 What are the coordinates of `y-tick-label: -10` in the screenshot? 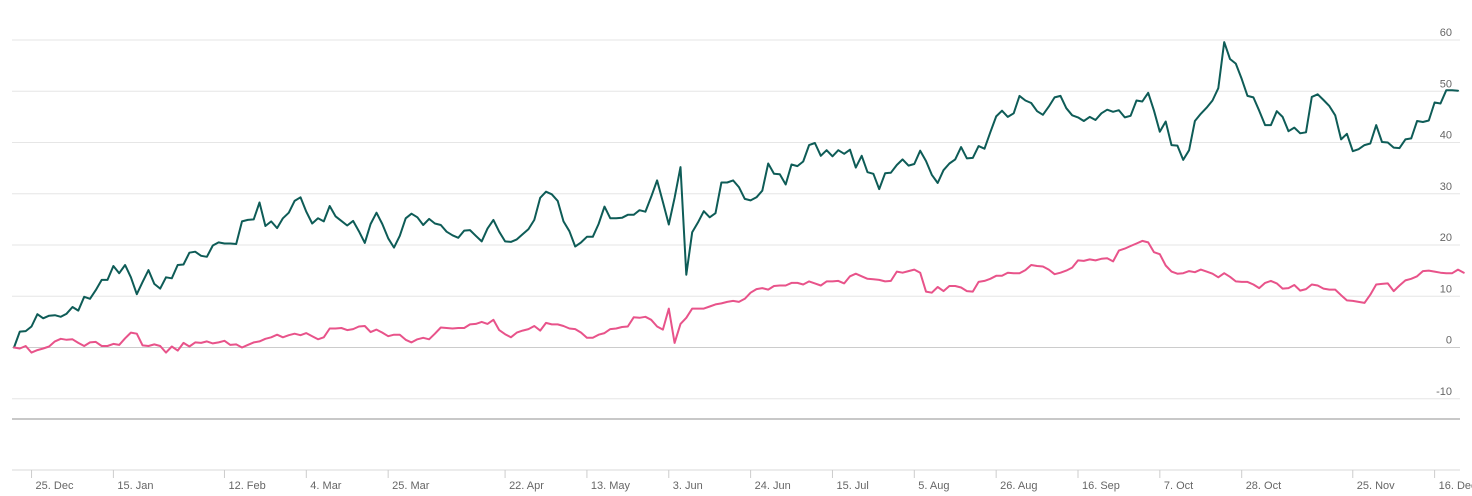 It's located at (1444, 392).